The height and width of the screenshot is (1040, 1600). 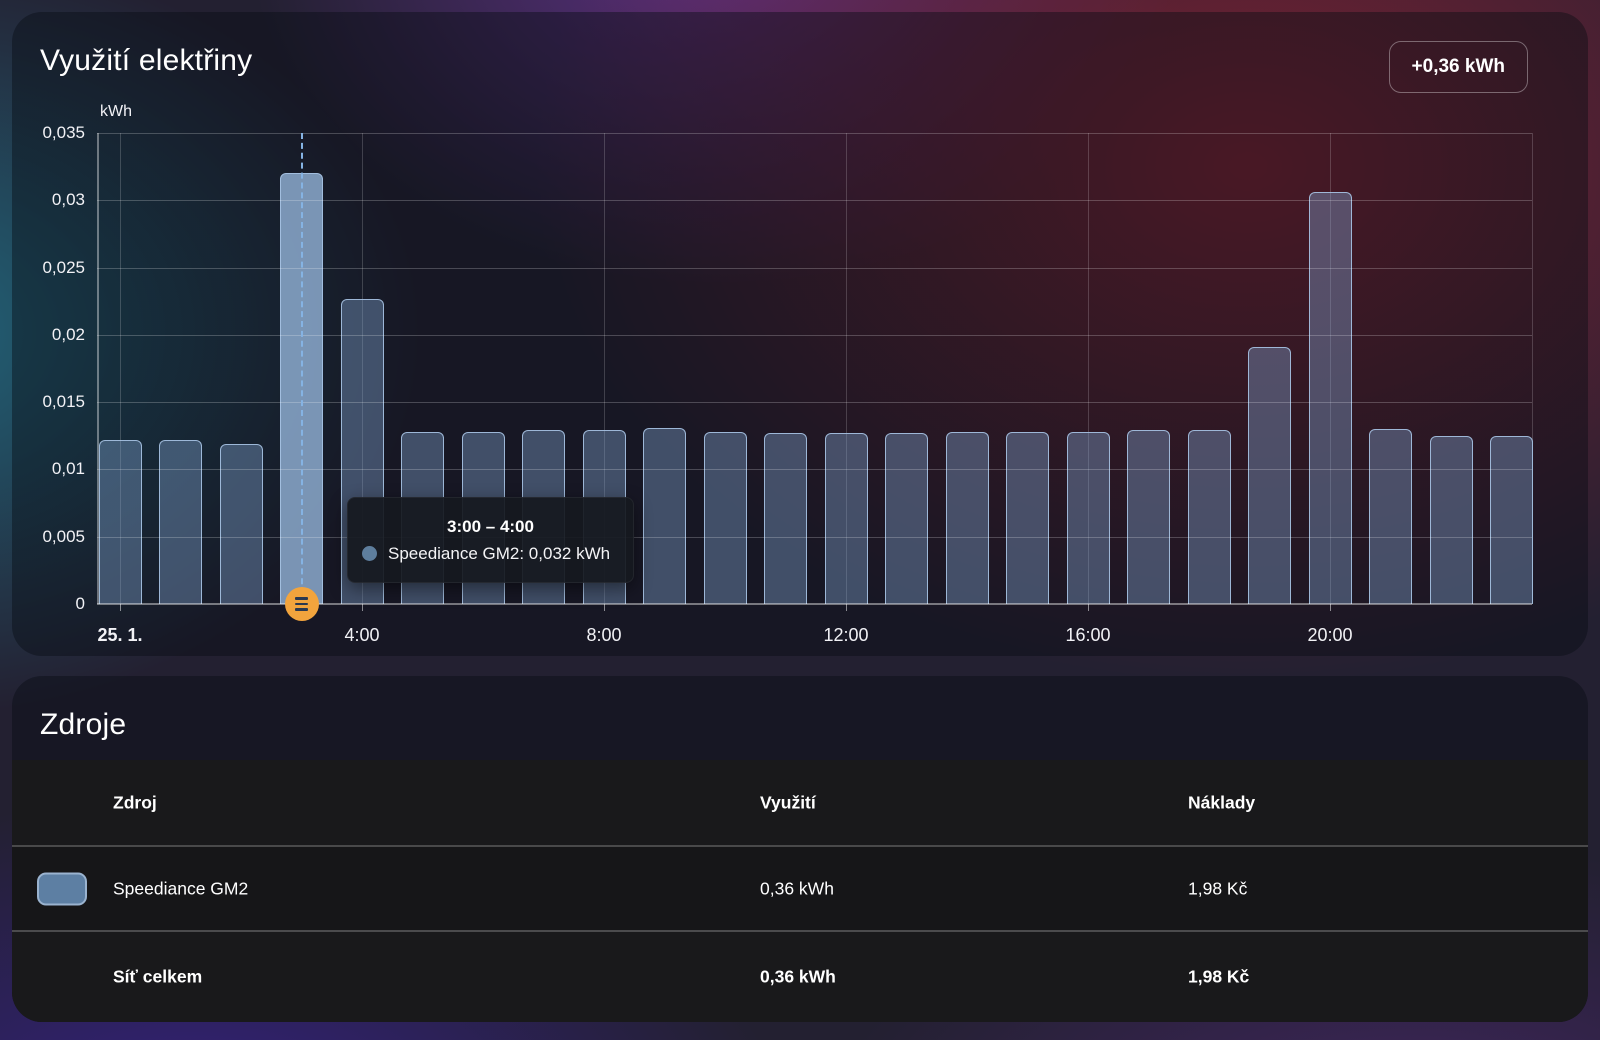 I want to click on y-axis-tick-label: 0,035, so click(x=63, y=132).